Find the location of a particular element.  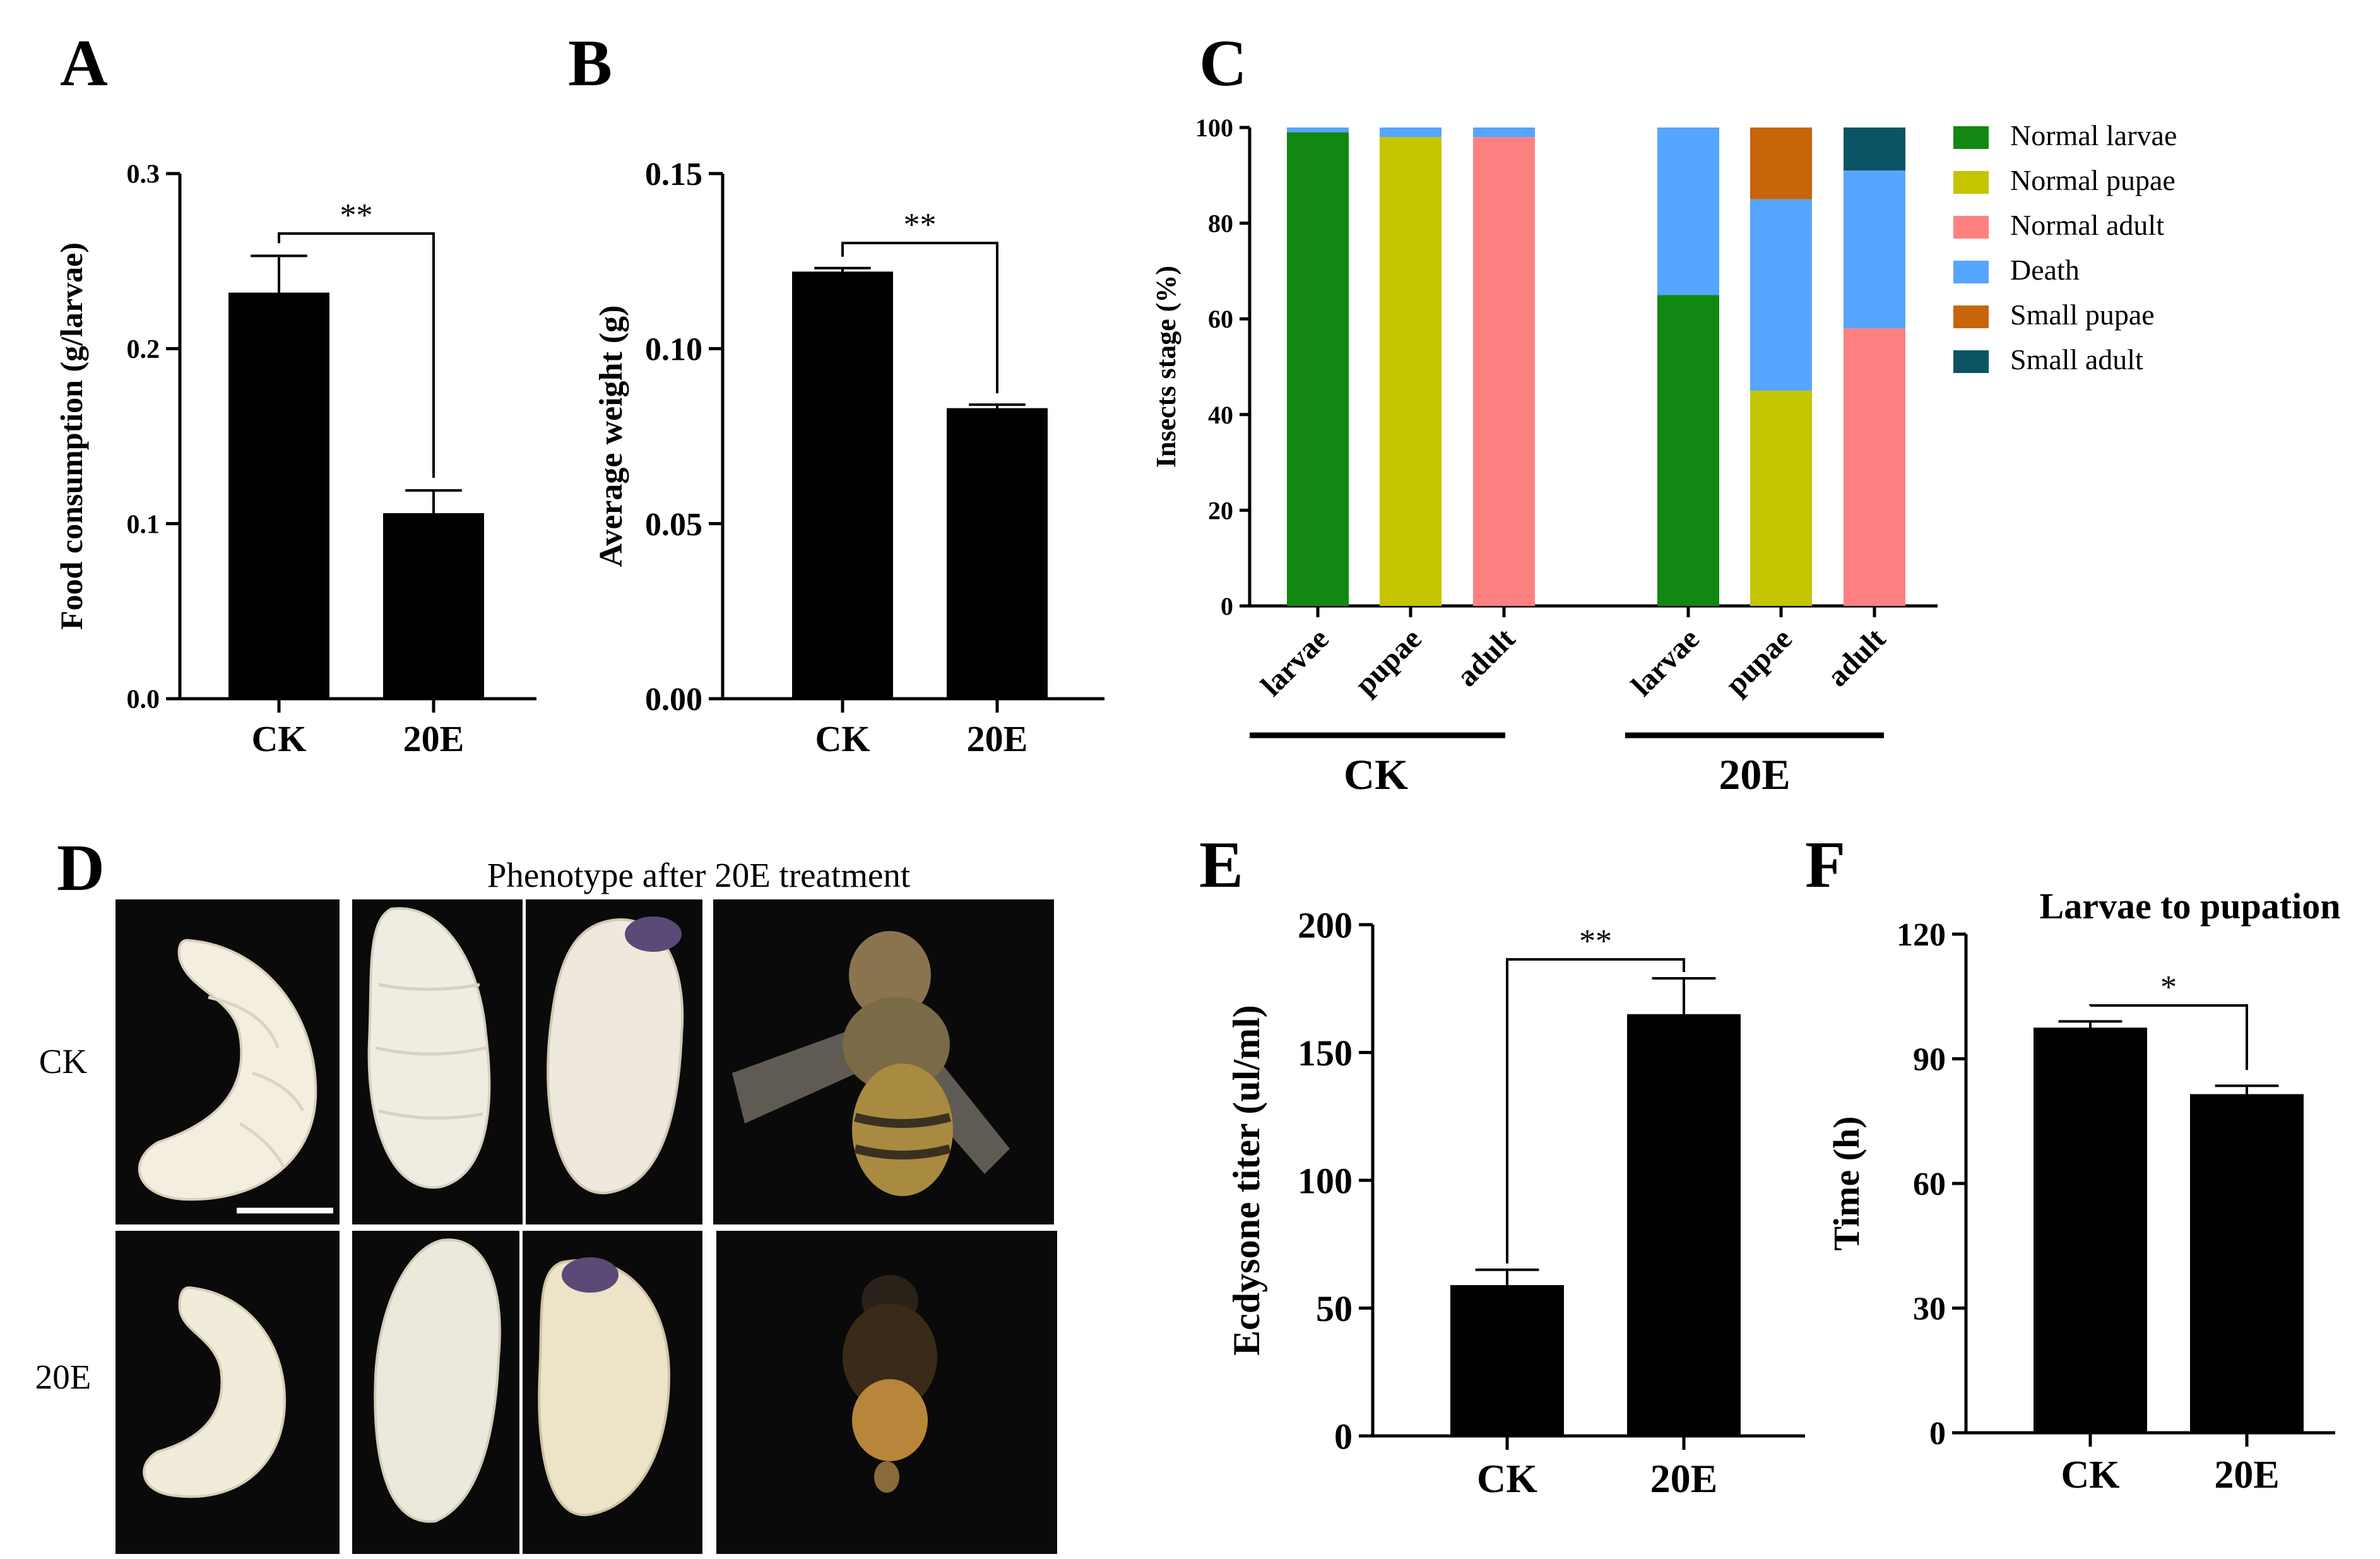

y-tick-label: 0.0 is located at coordinates (143, 699).